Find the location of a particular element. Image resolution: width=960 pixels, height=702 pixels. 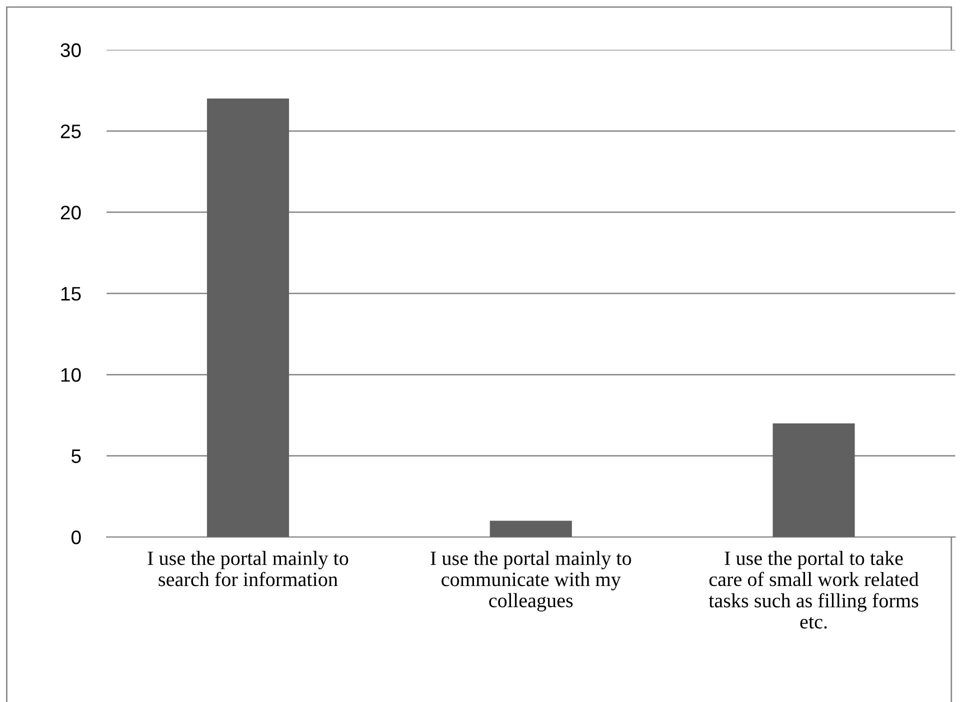

y-tick-label: 20 is located at coordinates (70, 213).